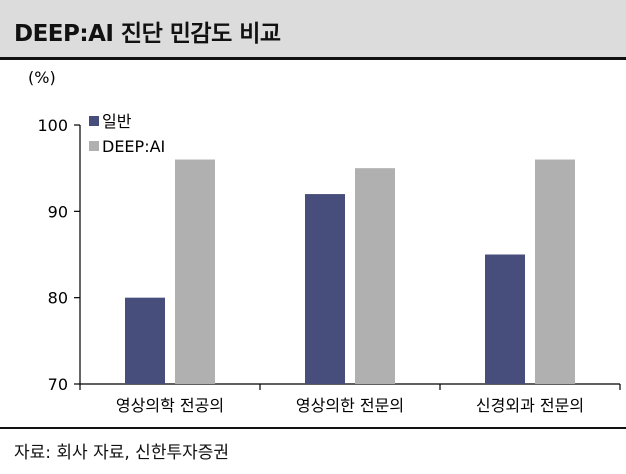 The image size is (626, 474). Describe the element at coordinates (313, 428) in the screenshot. I see `source-divider` at that location.